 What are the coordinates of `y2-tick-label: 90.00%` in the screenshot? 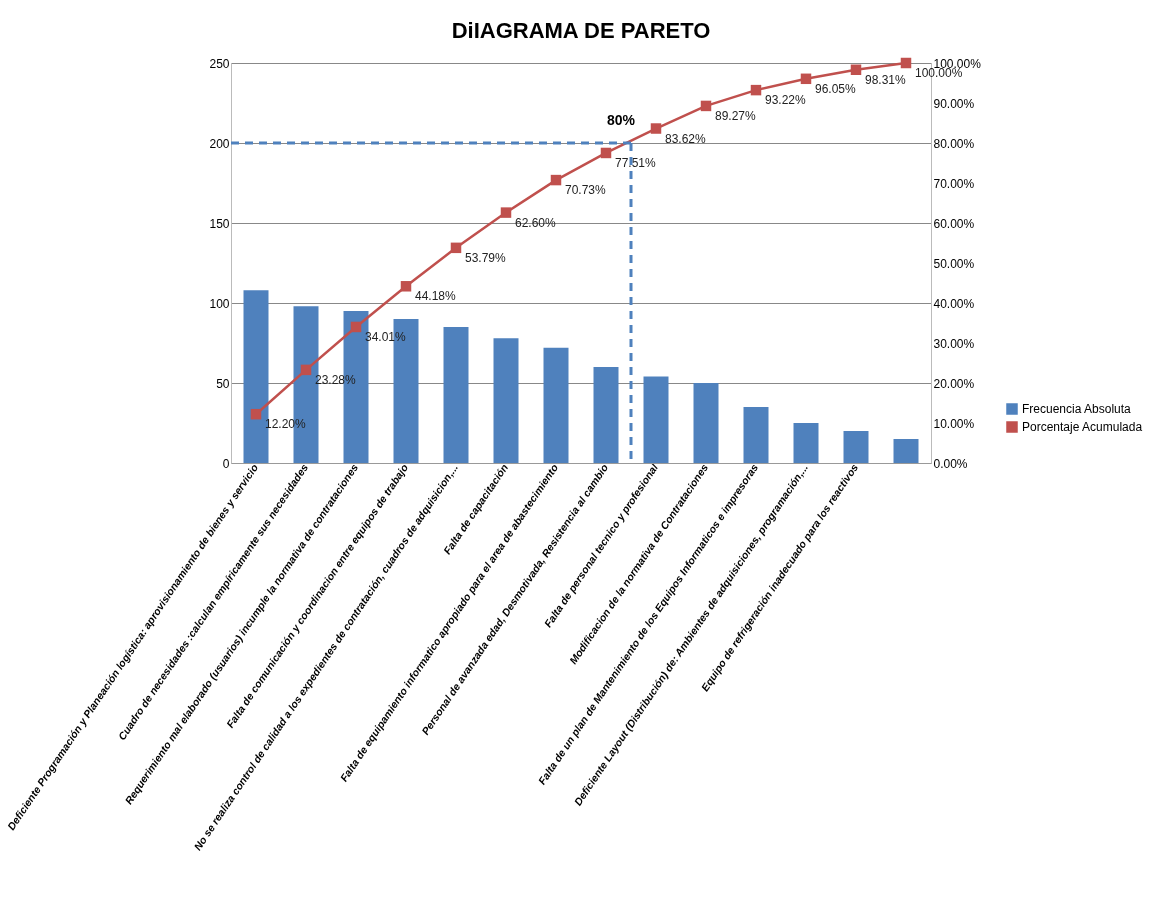 It's located at (954, 103).